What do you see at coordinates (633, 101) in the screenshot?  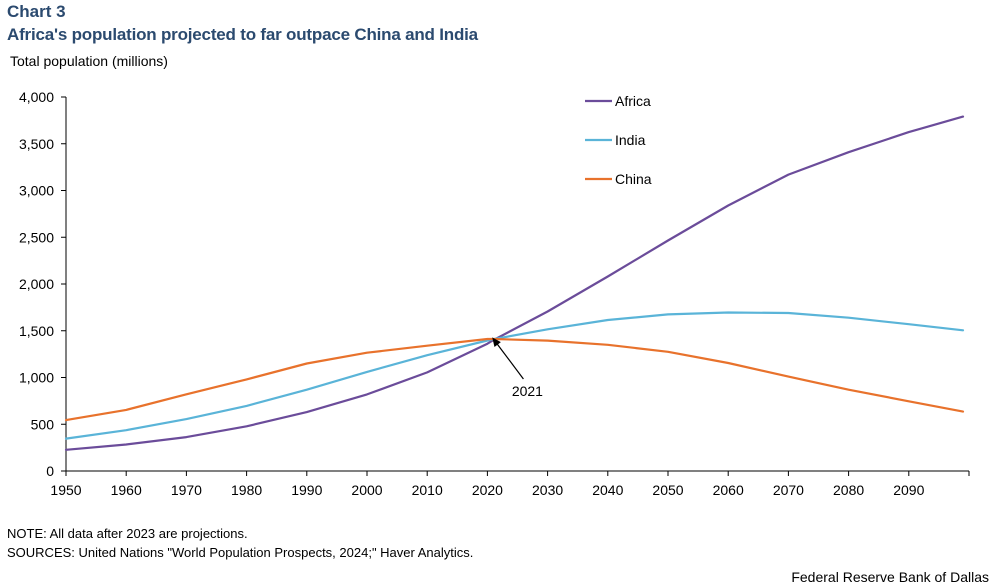 I see `legend-label-africa: Africa` at bounding box center [633, 101].